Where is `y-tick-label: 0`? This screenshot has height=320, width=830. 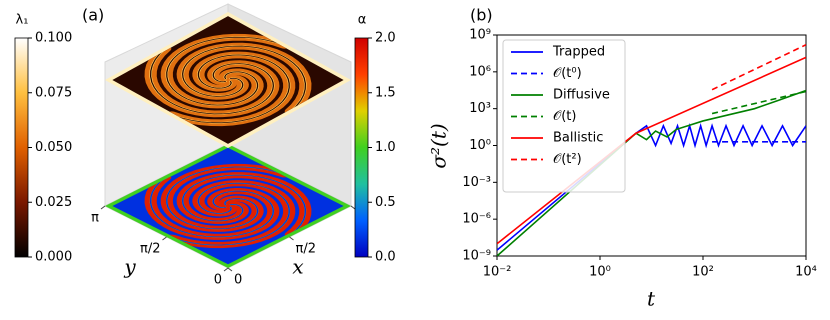 y-tick-label: 0 is located at coordinates (218, 280).